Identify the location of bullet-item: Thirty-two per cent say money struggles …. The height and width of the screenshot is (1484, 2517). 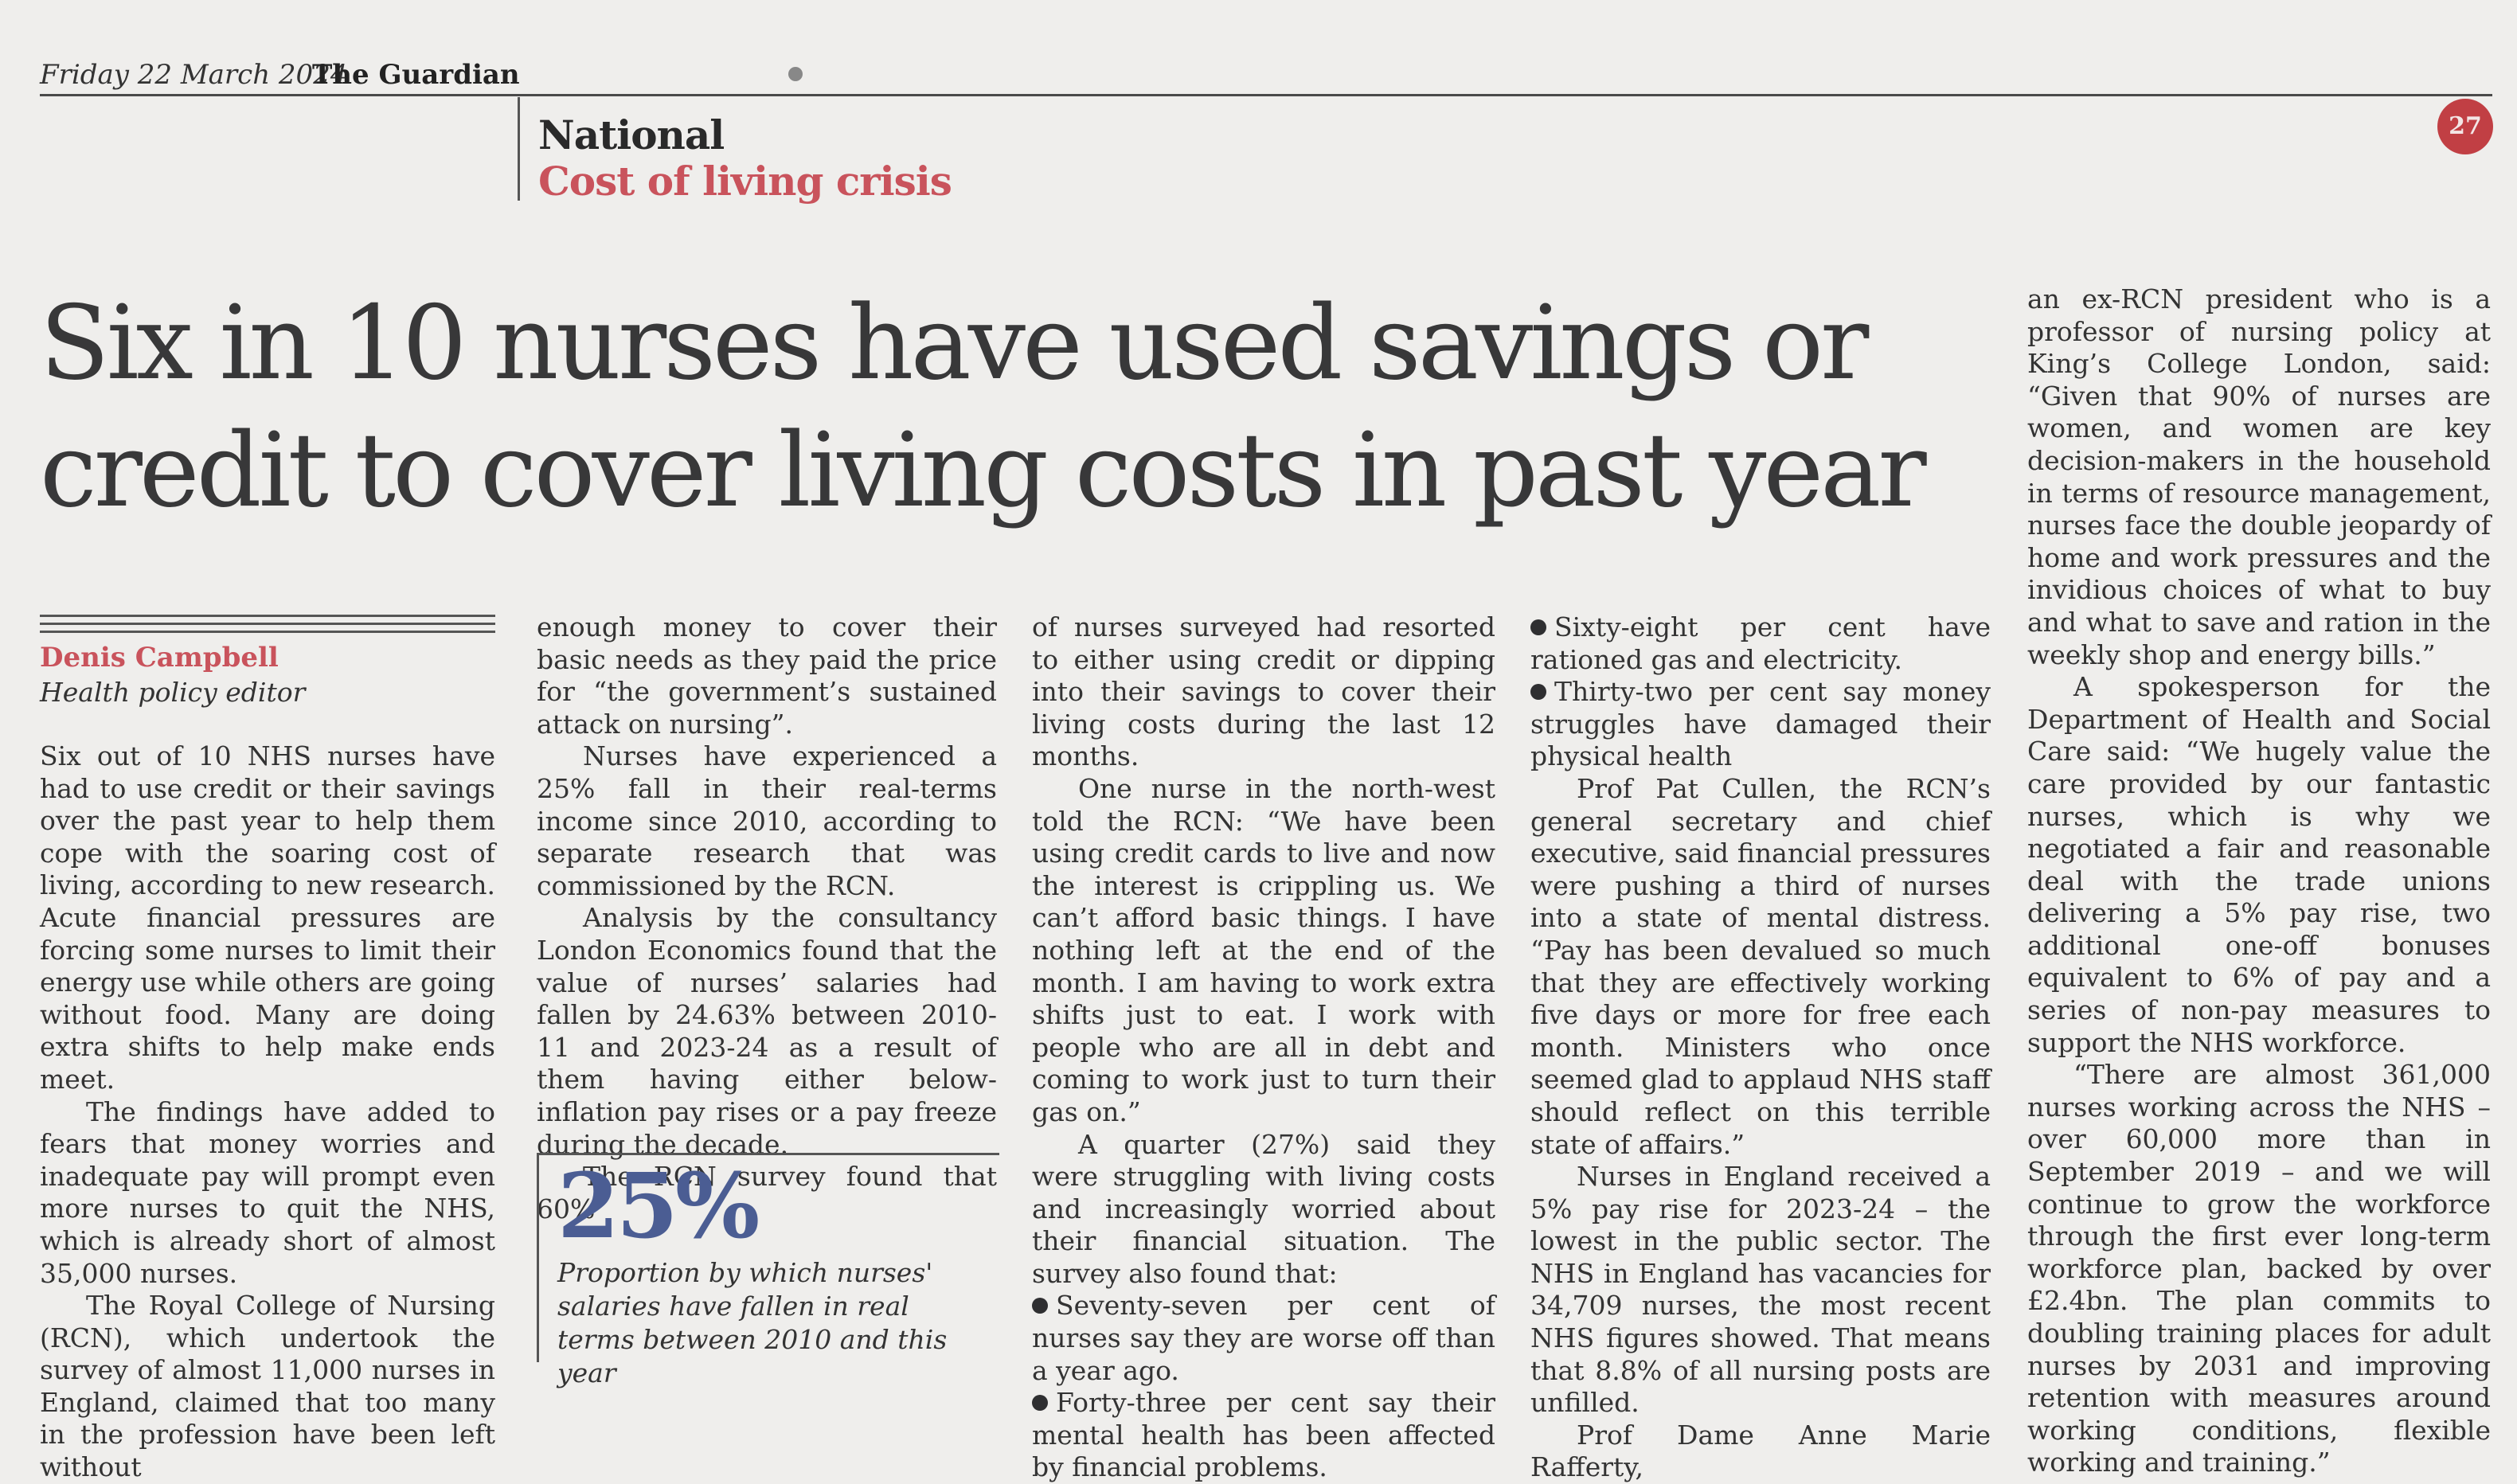
(1761, 724).